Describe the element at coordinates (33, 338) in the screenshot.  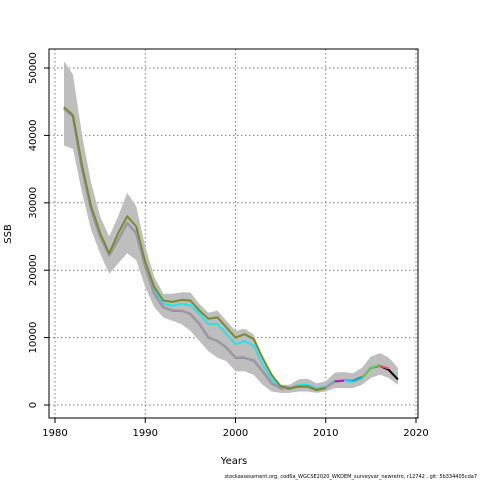
I see `y-tick-label: 10000` at that location.